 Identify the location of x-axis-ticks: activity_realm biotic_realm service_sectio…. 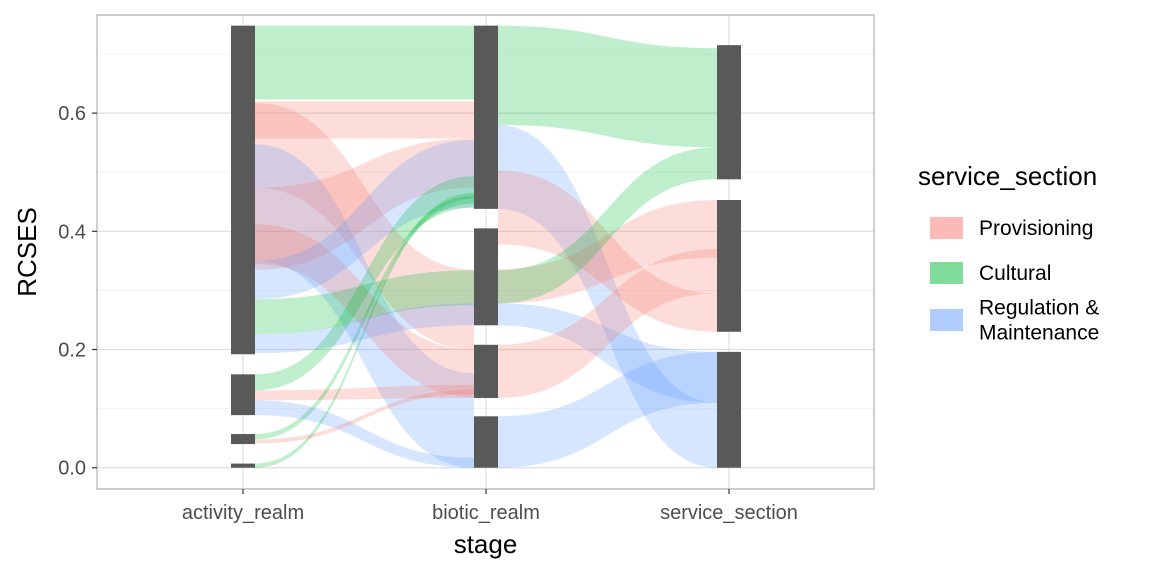
(490, 506).